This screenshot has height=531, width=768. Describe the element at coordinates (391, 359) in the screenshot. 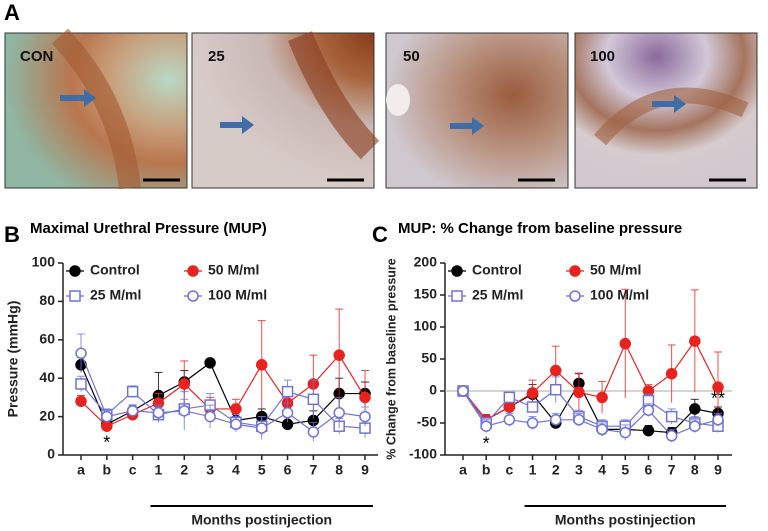

I see `y-axis-label: % Change from baseline pressure` at that location.